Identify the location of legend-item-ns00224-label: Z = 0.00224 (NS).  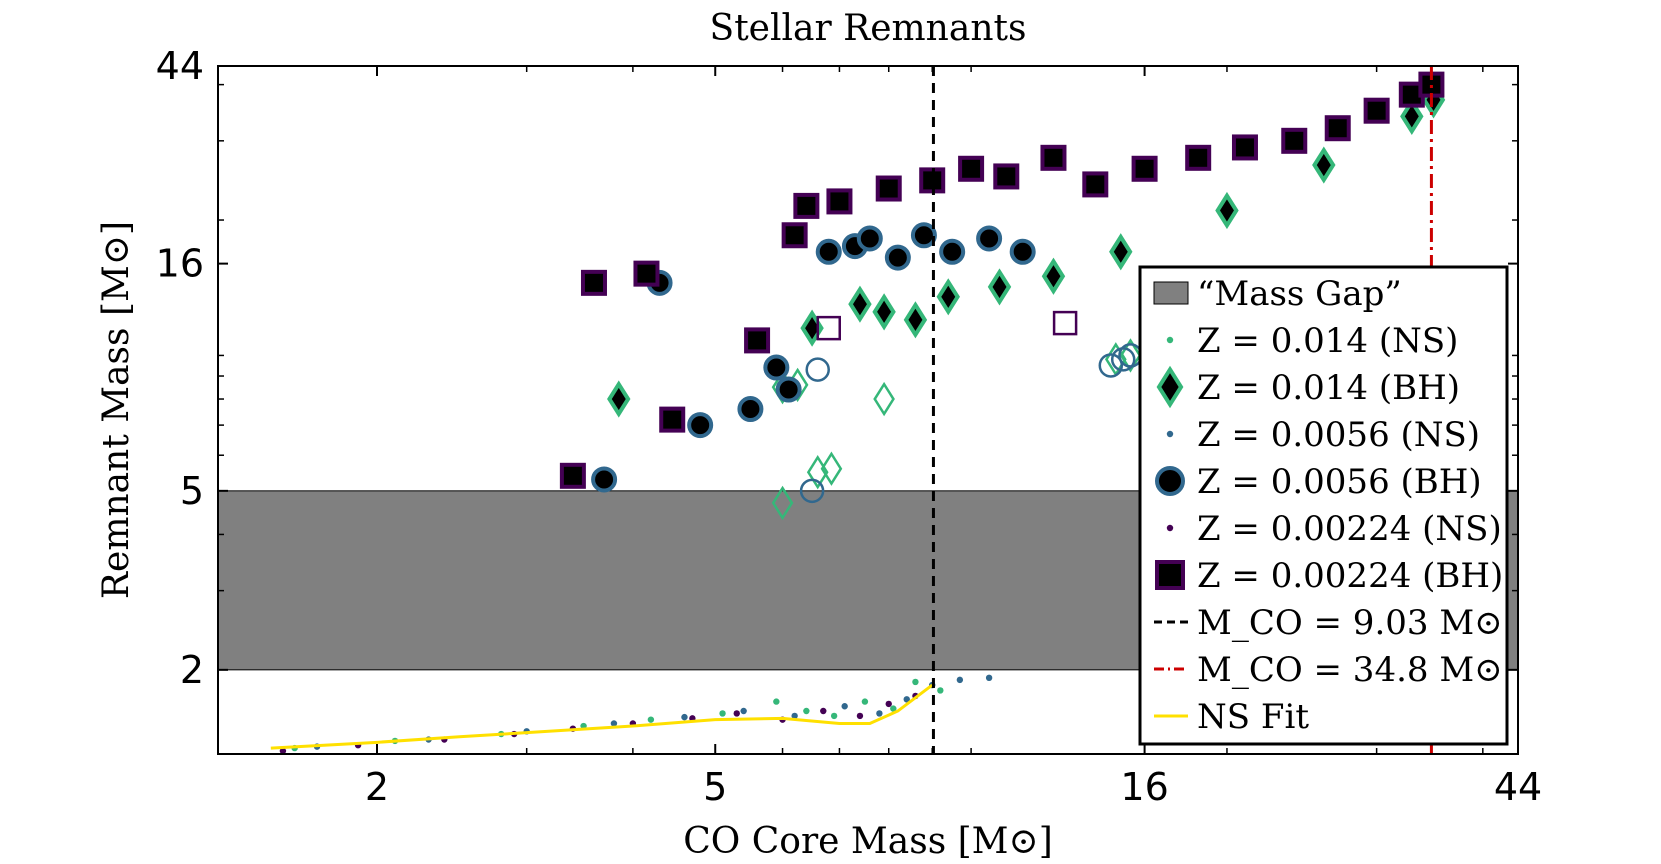
(1349, 529).